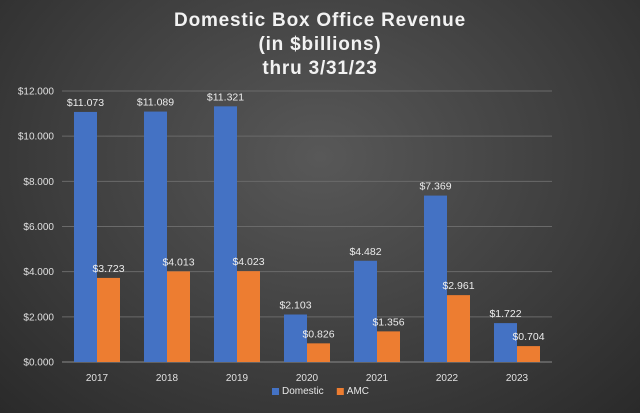 The image size is (640, 413). What do you see at coordinates (85, 103) in the screenshot?
I see `data-label-domestic: $11.073` at bounding box center [85, 103].